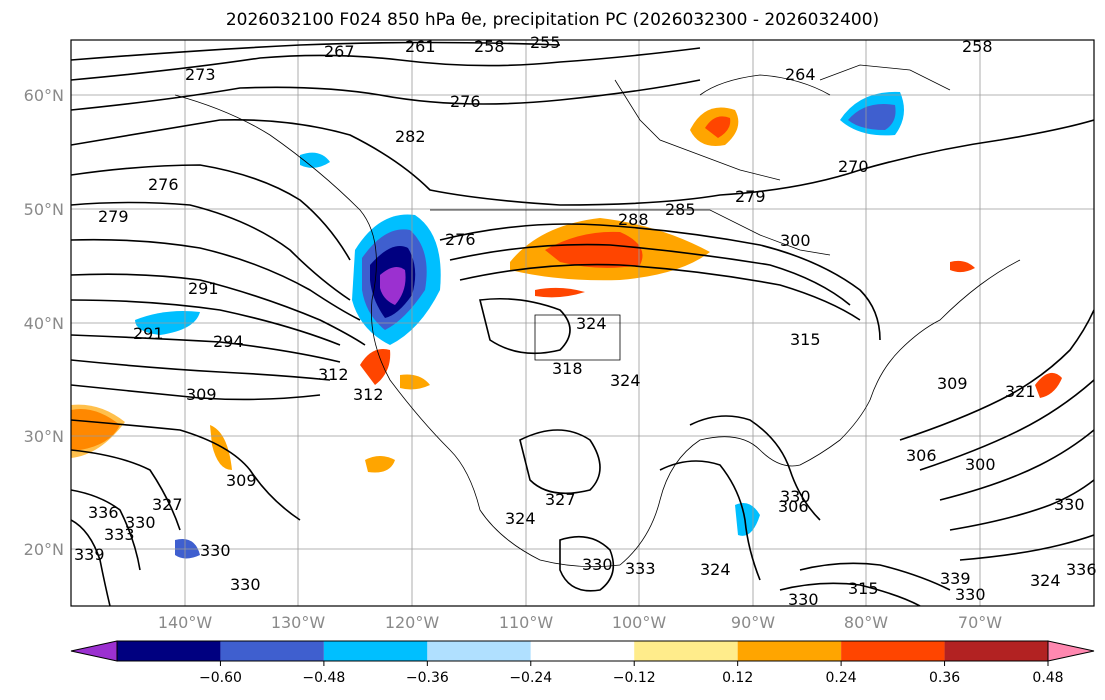  I want to click on colorbar-tick-label: 0.36, so click(944, 678).